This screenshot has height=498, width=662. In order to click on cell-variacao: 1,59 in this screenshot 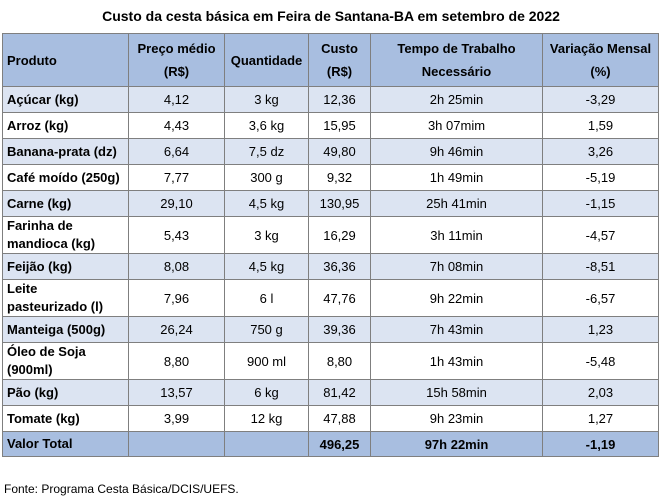, I will do `click(600, 125)`.